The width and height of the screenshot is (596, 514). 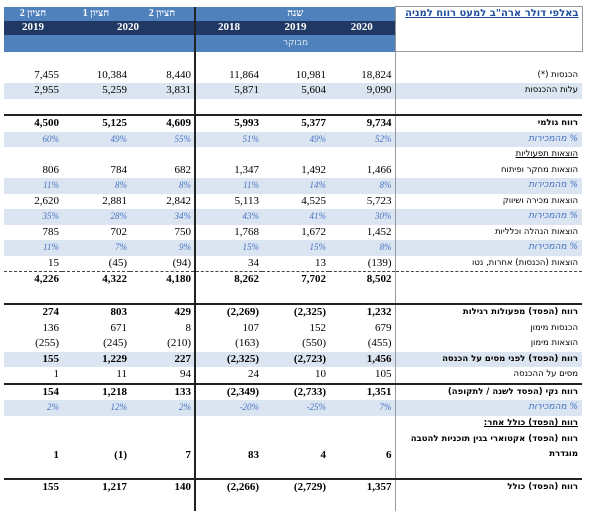 I want to click on value-cell: 7%, so click(x=362, y=408).